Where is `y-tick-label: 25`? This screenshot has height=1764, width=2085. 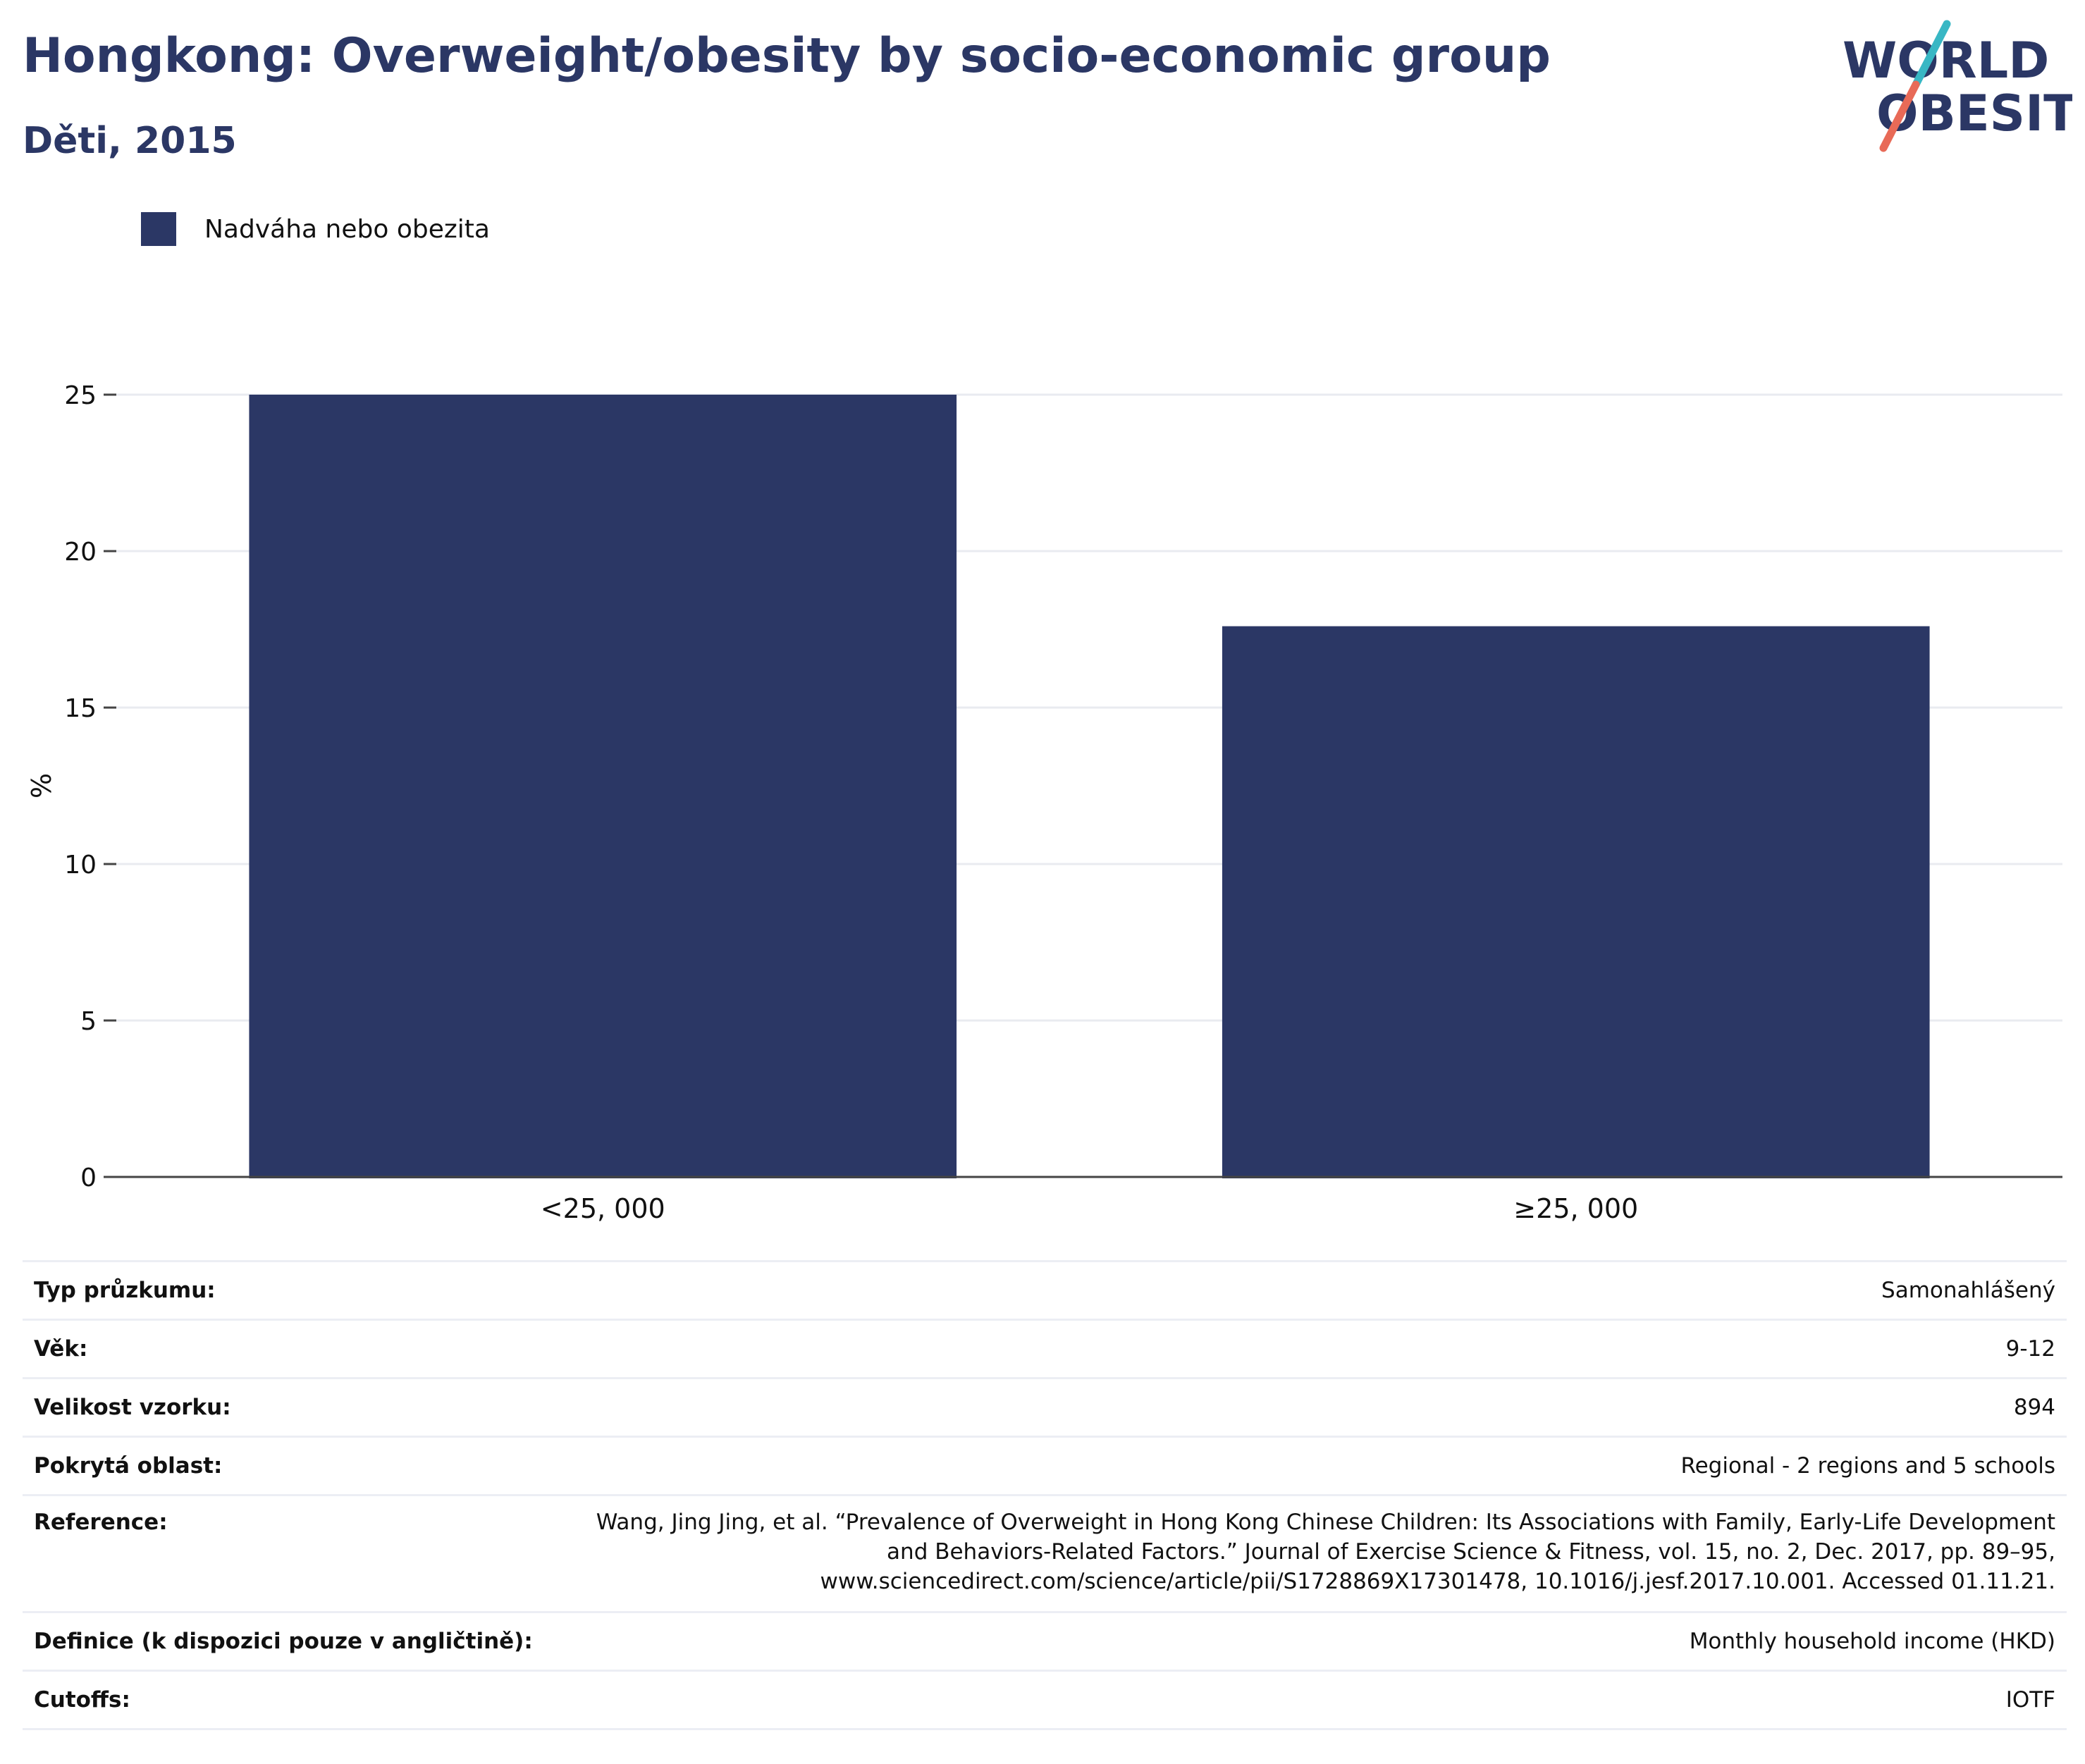 y-tick-label: 25 is located at coordinates (80, 395).